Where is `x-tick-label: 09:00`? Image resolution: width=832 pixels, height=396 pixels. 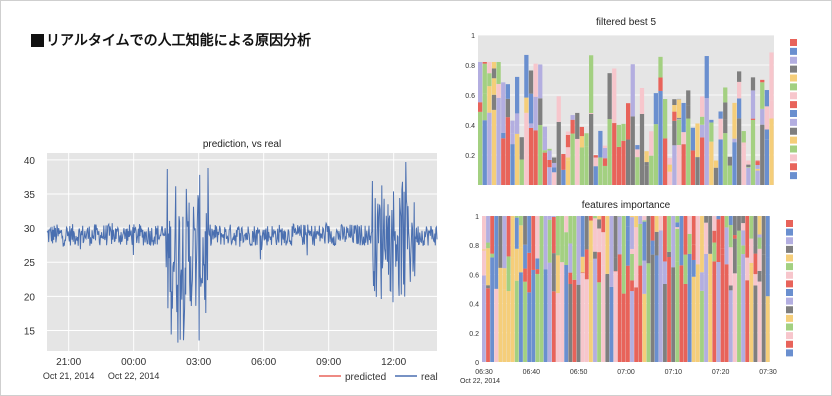 x-tick-label: 09:00 is located at coordinates (328, 362).